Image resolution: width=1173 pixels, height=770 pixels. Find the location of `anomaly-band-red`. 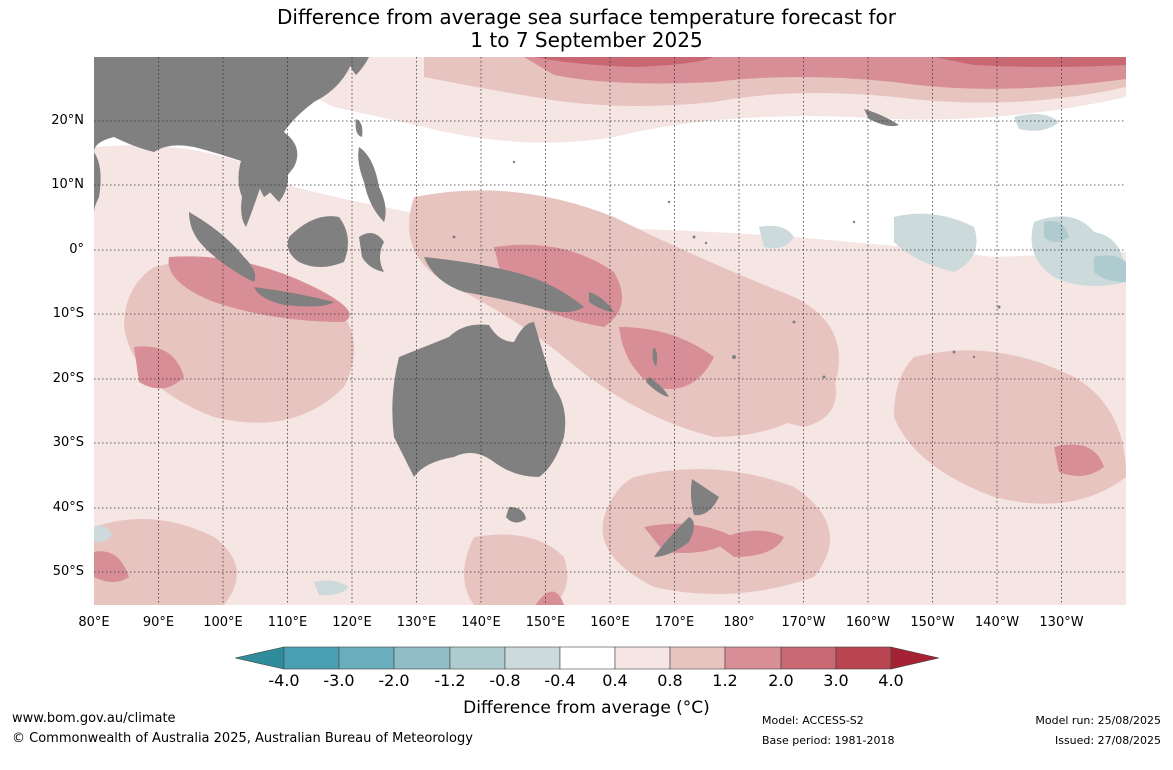

anomaly-band-red is located at coordinates (830, 62).